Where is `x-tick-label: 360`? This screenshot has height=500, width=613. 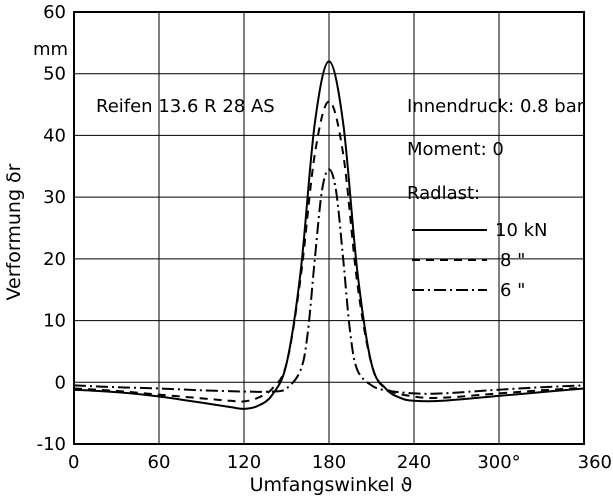 x-tick-label: 360 is located at coordinates (595, 462).